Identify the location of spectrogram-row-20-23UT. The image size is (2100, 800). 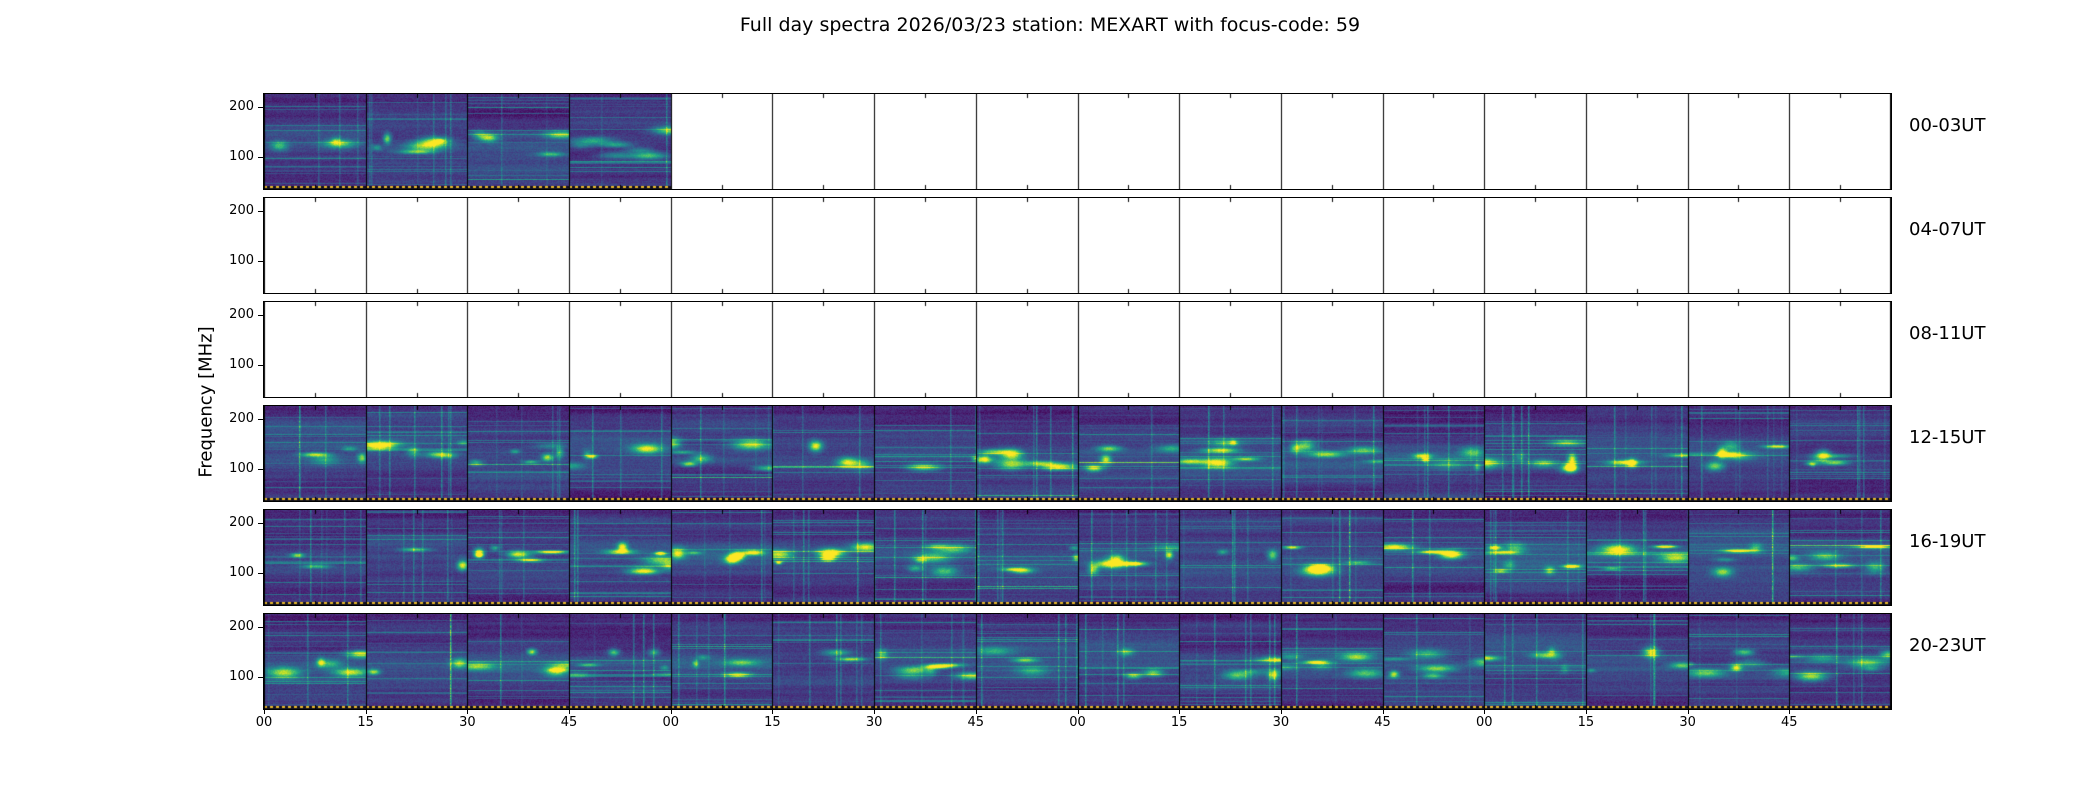
(1077, 661).